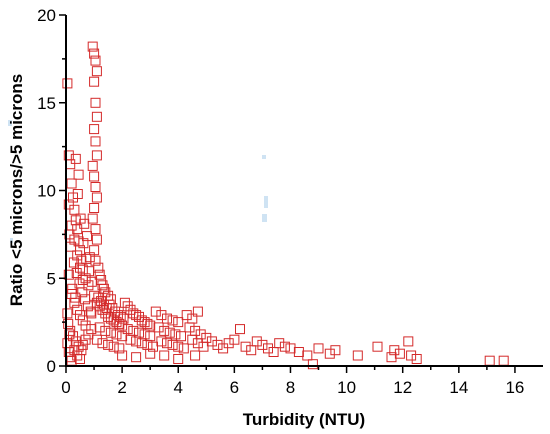  Describe the element at coordinates (234, 387) in the screenshot. I see `x-tick-label: 6` at that location.